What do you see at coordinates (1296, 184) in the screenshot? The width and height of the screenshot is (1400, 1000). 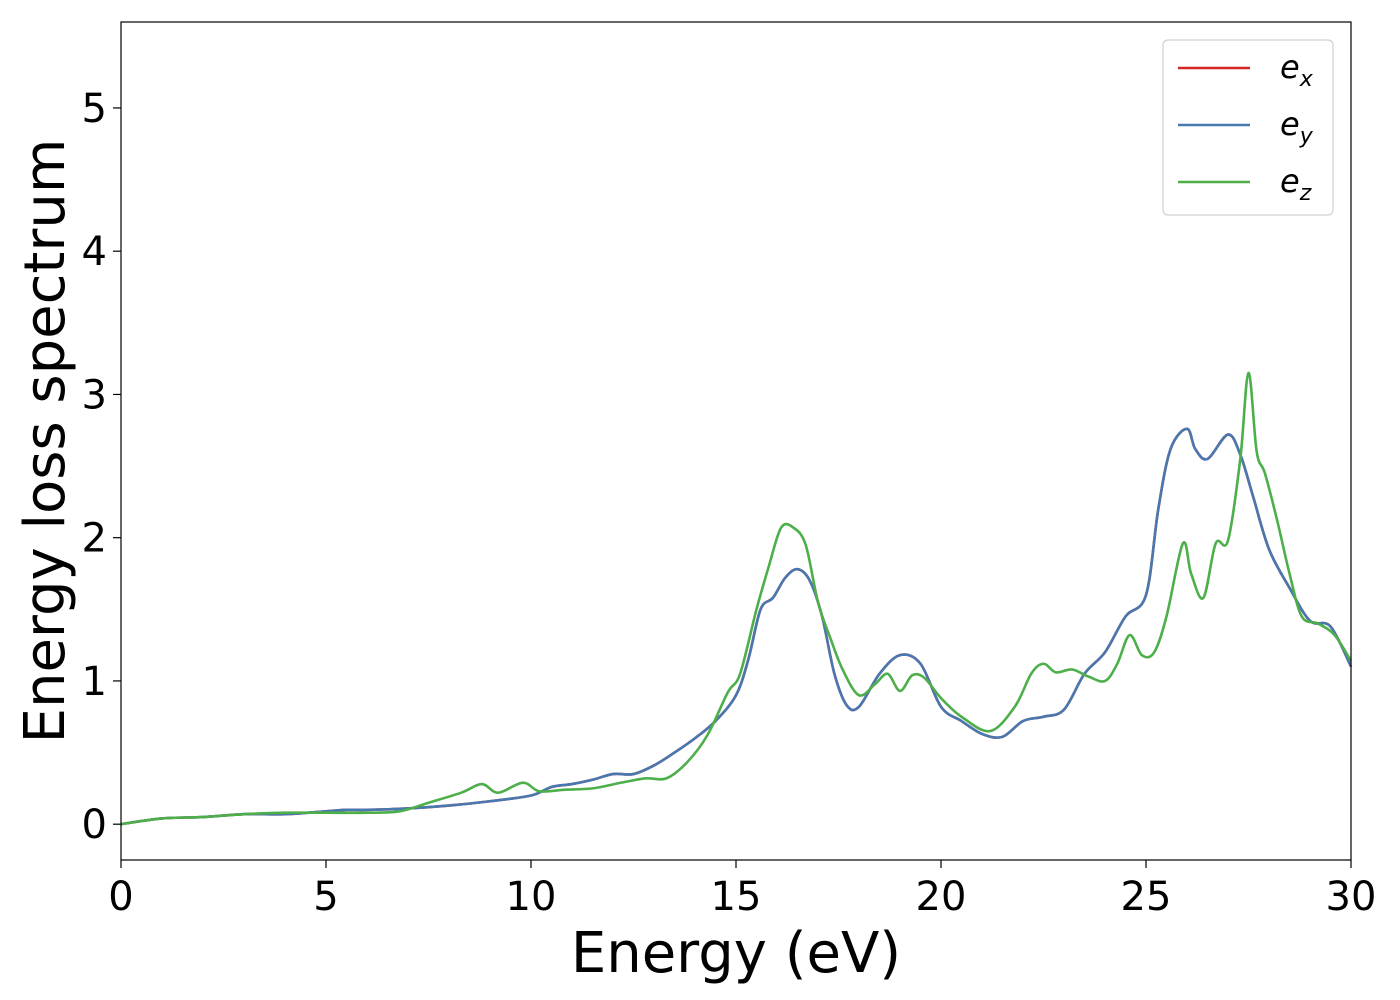 I see `legend-label-z: ez` at bounding box center [1296, 184].